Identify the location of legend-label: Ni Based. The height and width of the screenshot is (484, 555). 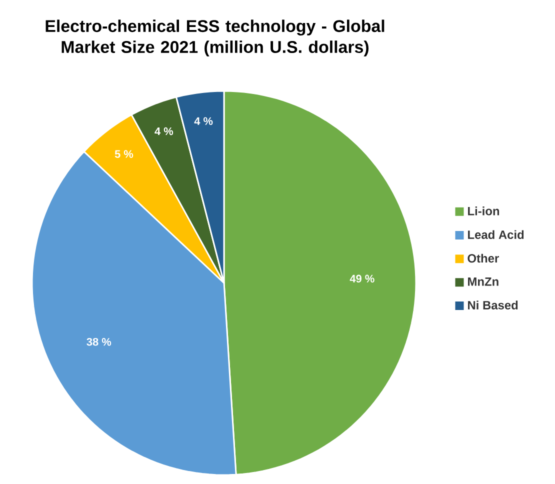
(493, 305).